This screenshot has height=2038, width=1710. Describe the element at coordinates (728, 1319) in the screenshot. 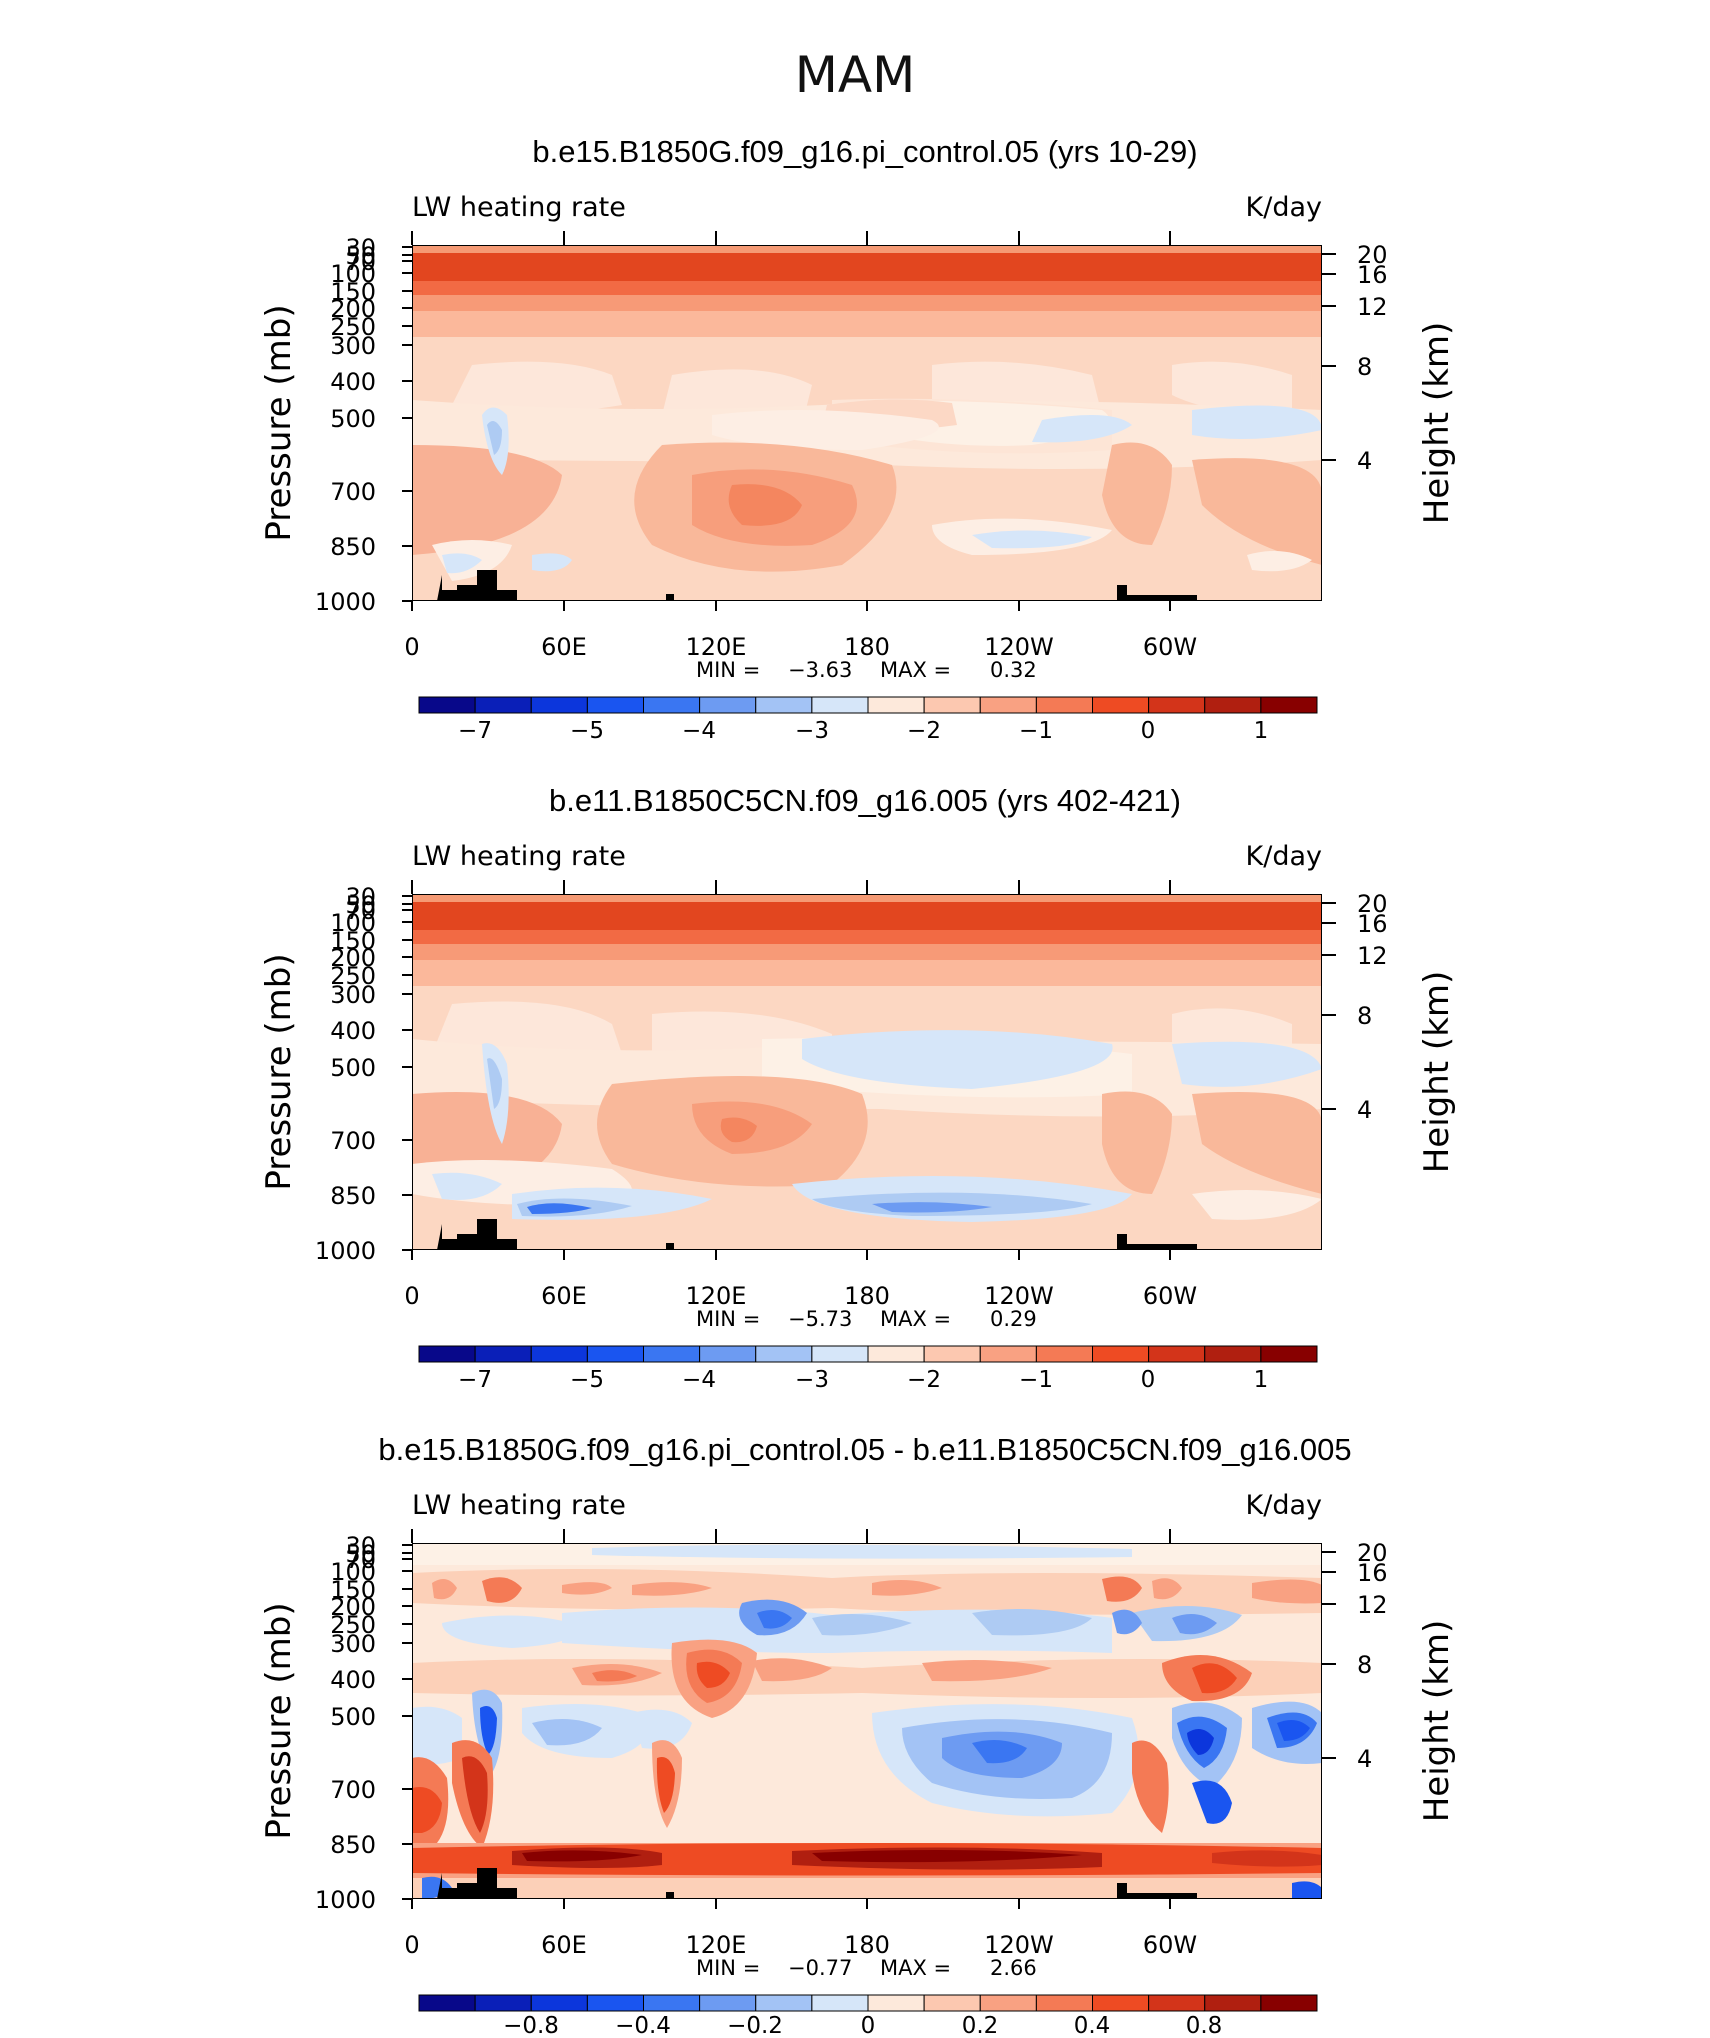

I see `min-label: MIN =` at that location.